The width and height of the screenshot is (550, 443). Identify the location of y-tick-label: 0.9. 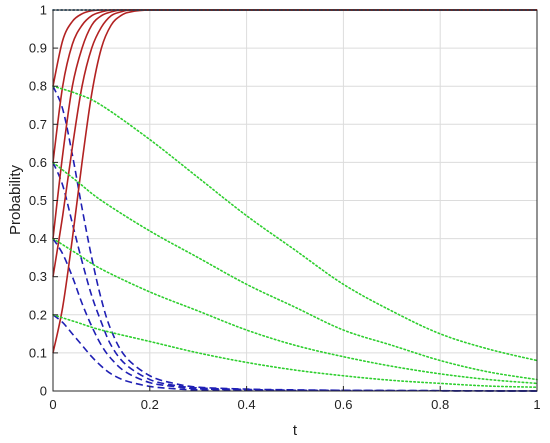
(38, 48).